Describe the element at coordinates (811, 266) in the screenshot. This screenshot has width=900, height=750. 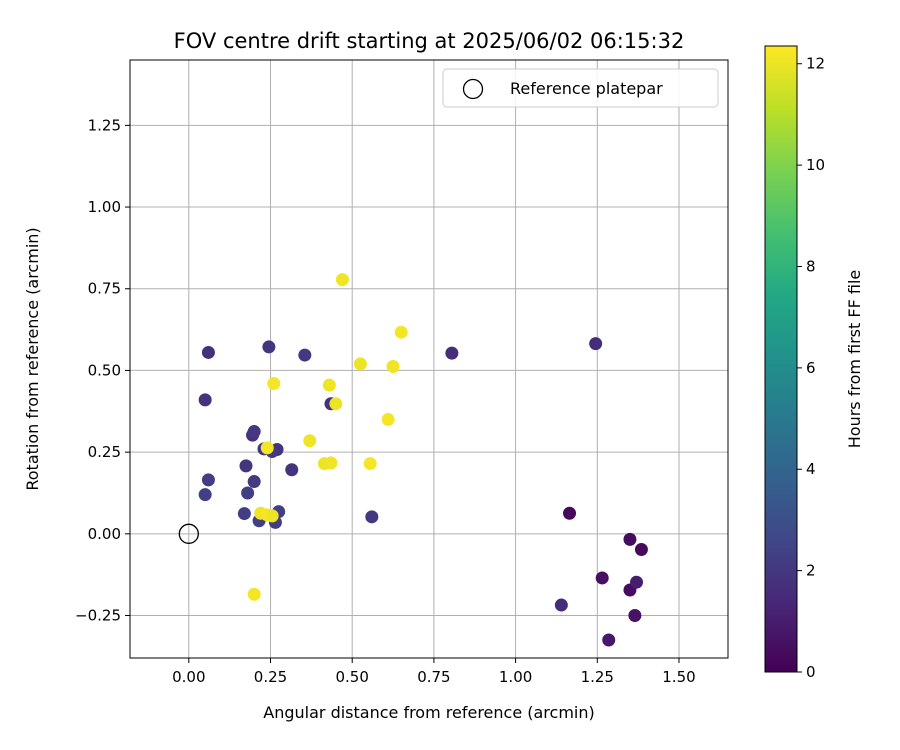
I see `colorbar-tick-label: 8` at that location.